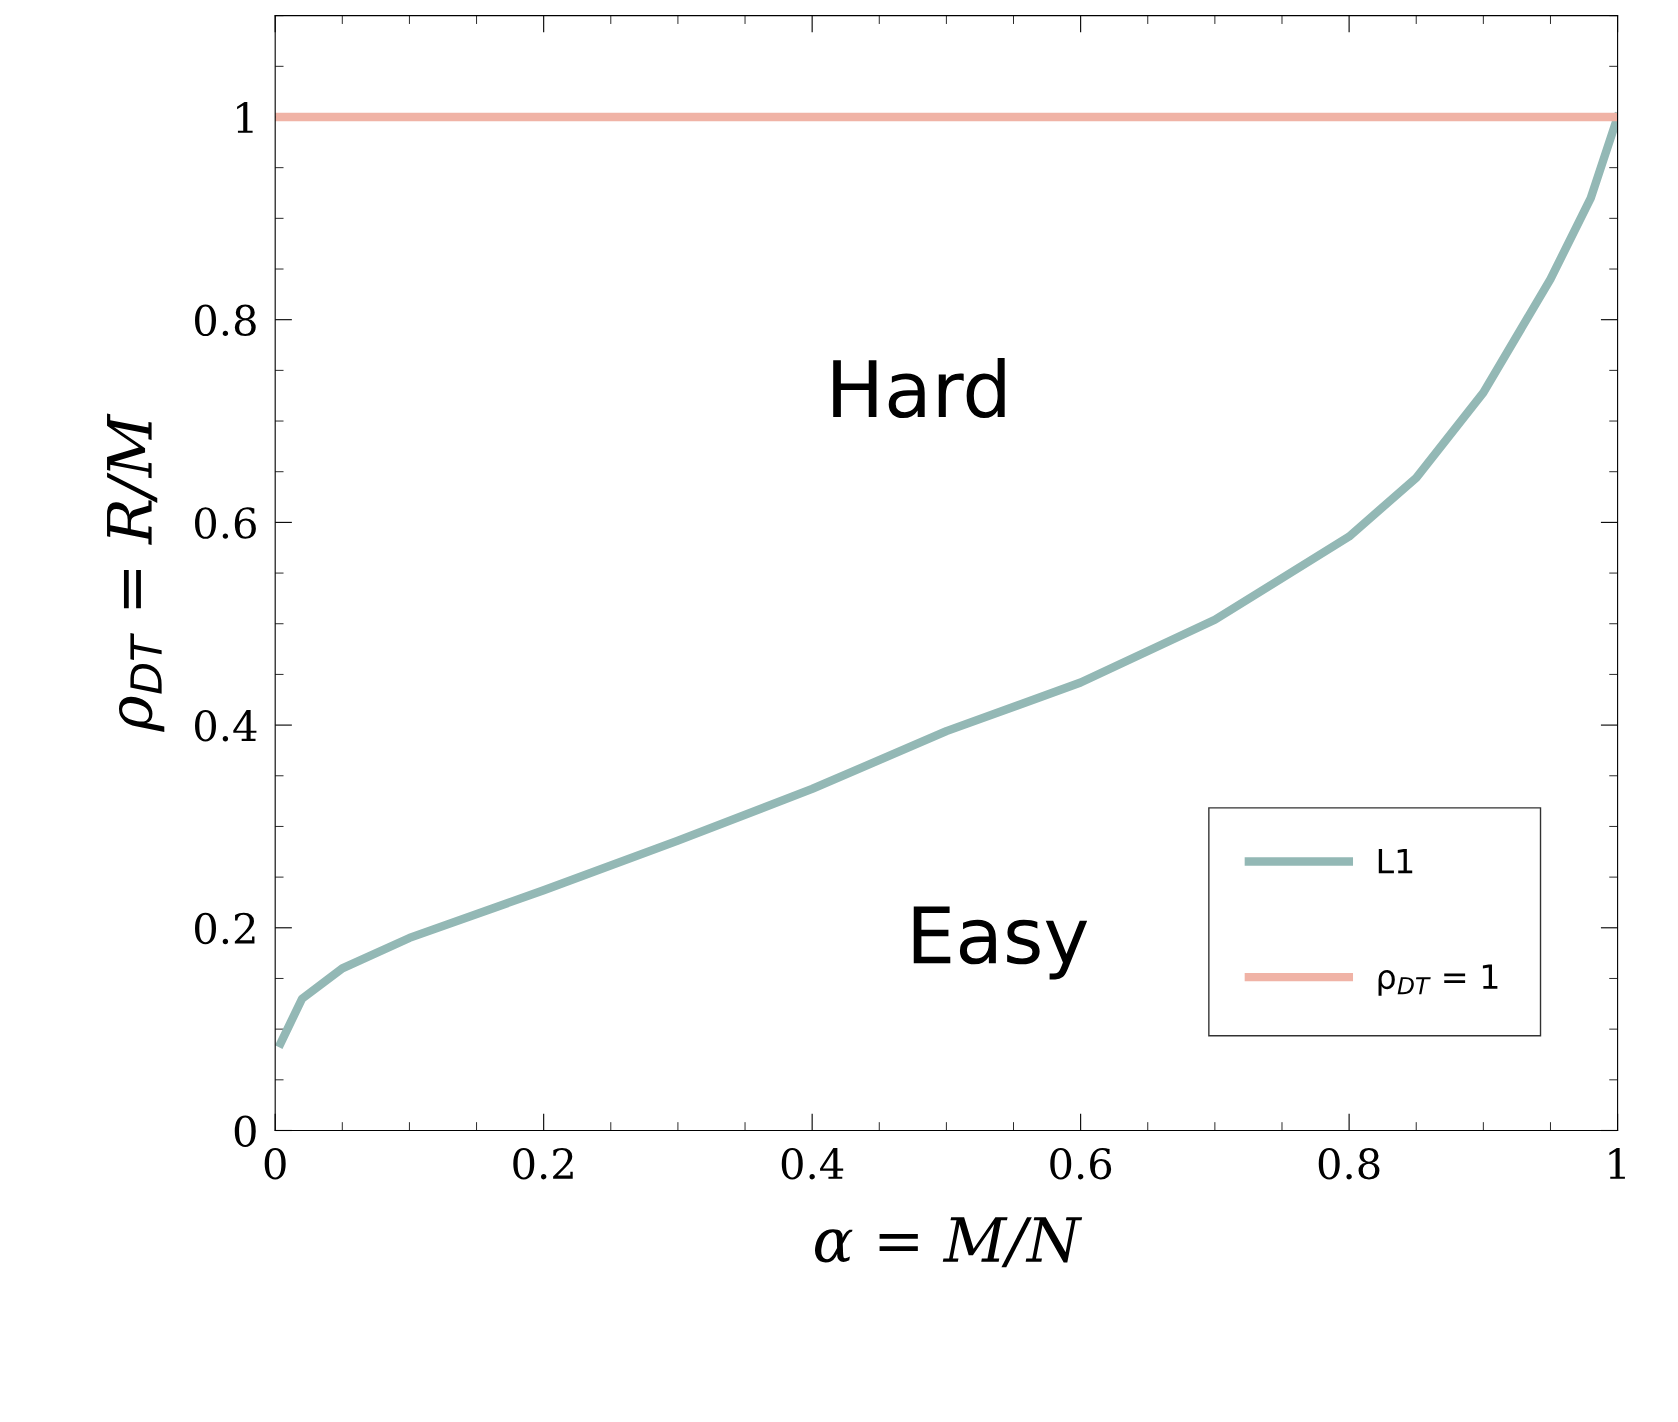 Image resolution: width=1678 pixels, height=1422 pixels. I want to click on x-axis-title: α = M/N, so click(948, 1242).